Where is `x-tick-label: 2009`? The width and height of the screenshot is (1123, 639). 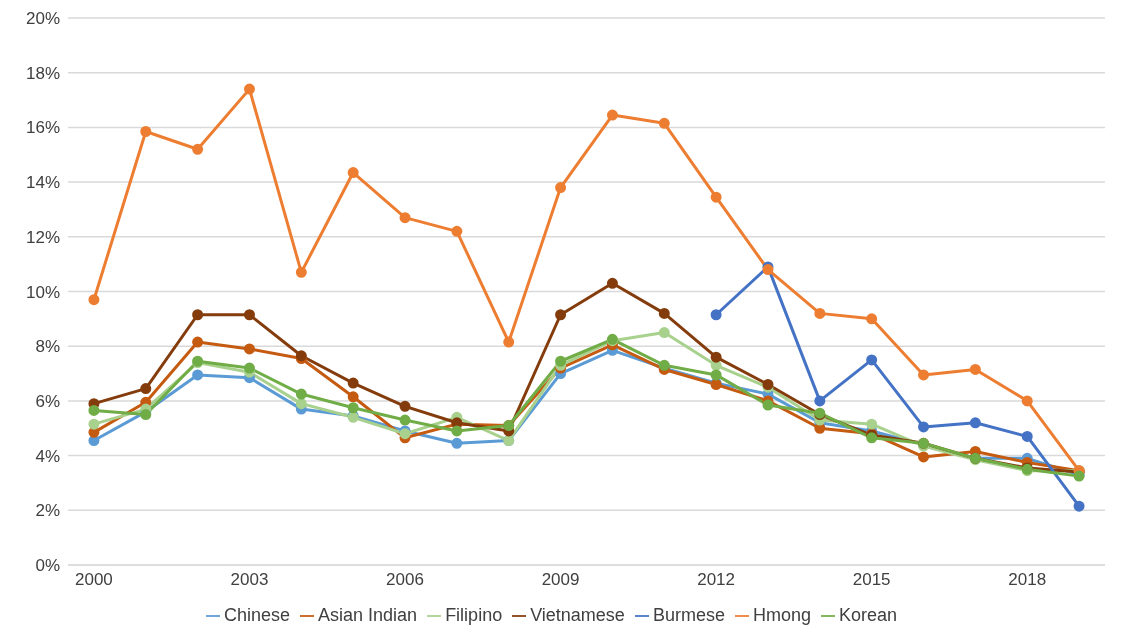 x-tick-label: 2009 is located at coordinates (560, 580).